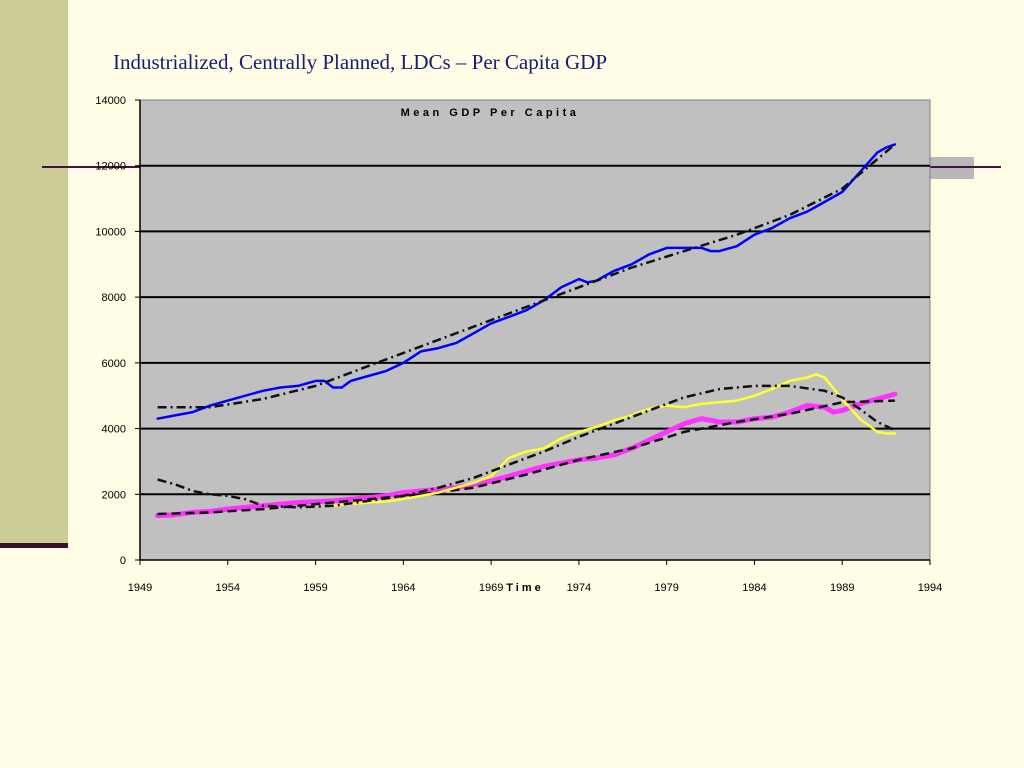 This screenshot has height=768, width=1024. What do you see at coordinates (114, 364) in the screenshot?
I see `y-tick-label: 6000` at bounding box center [114, 364].